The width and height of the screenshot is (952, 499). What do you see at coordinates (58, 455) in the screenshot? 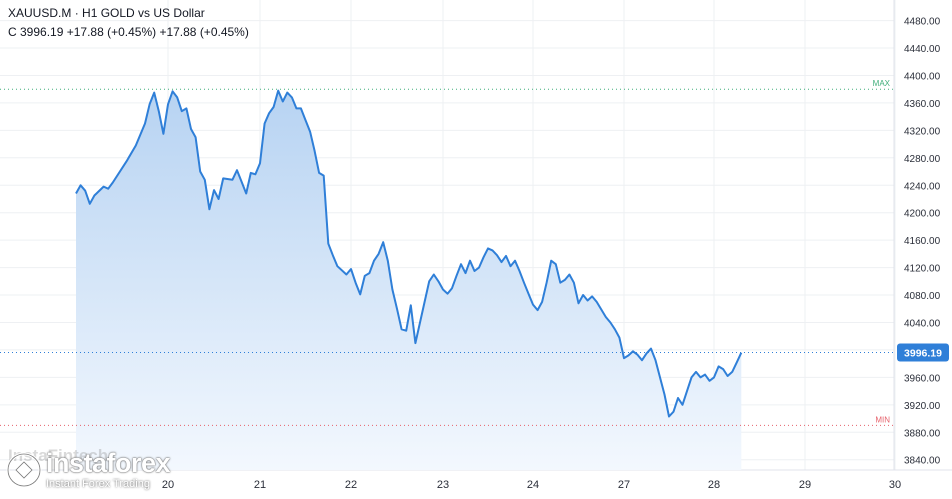
I see `watermark-ghost-text: InstaFintech` at bounding box center [58, 455].